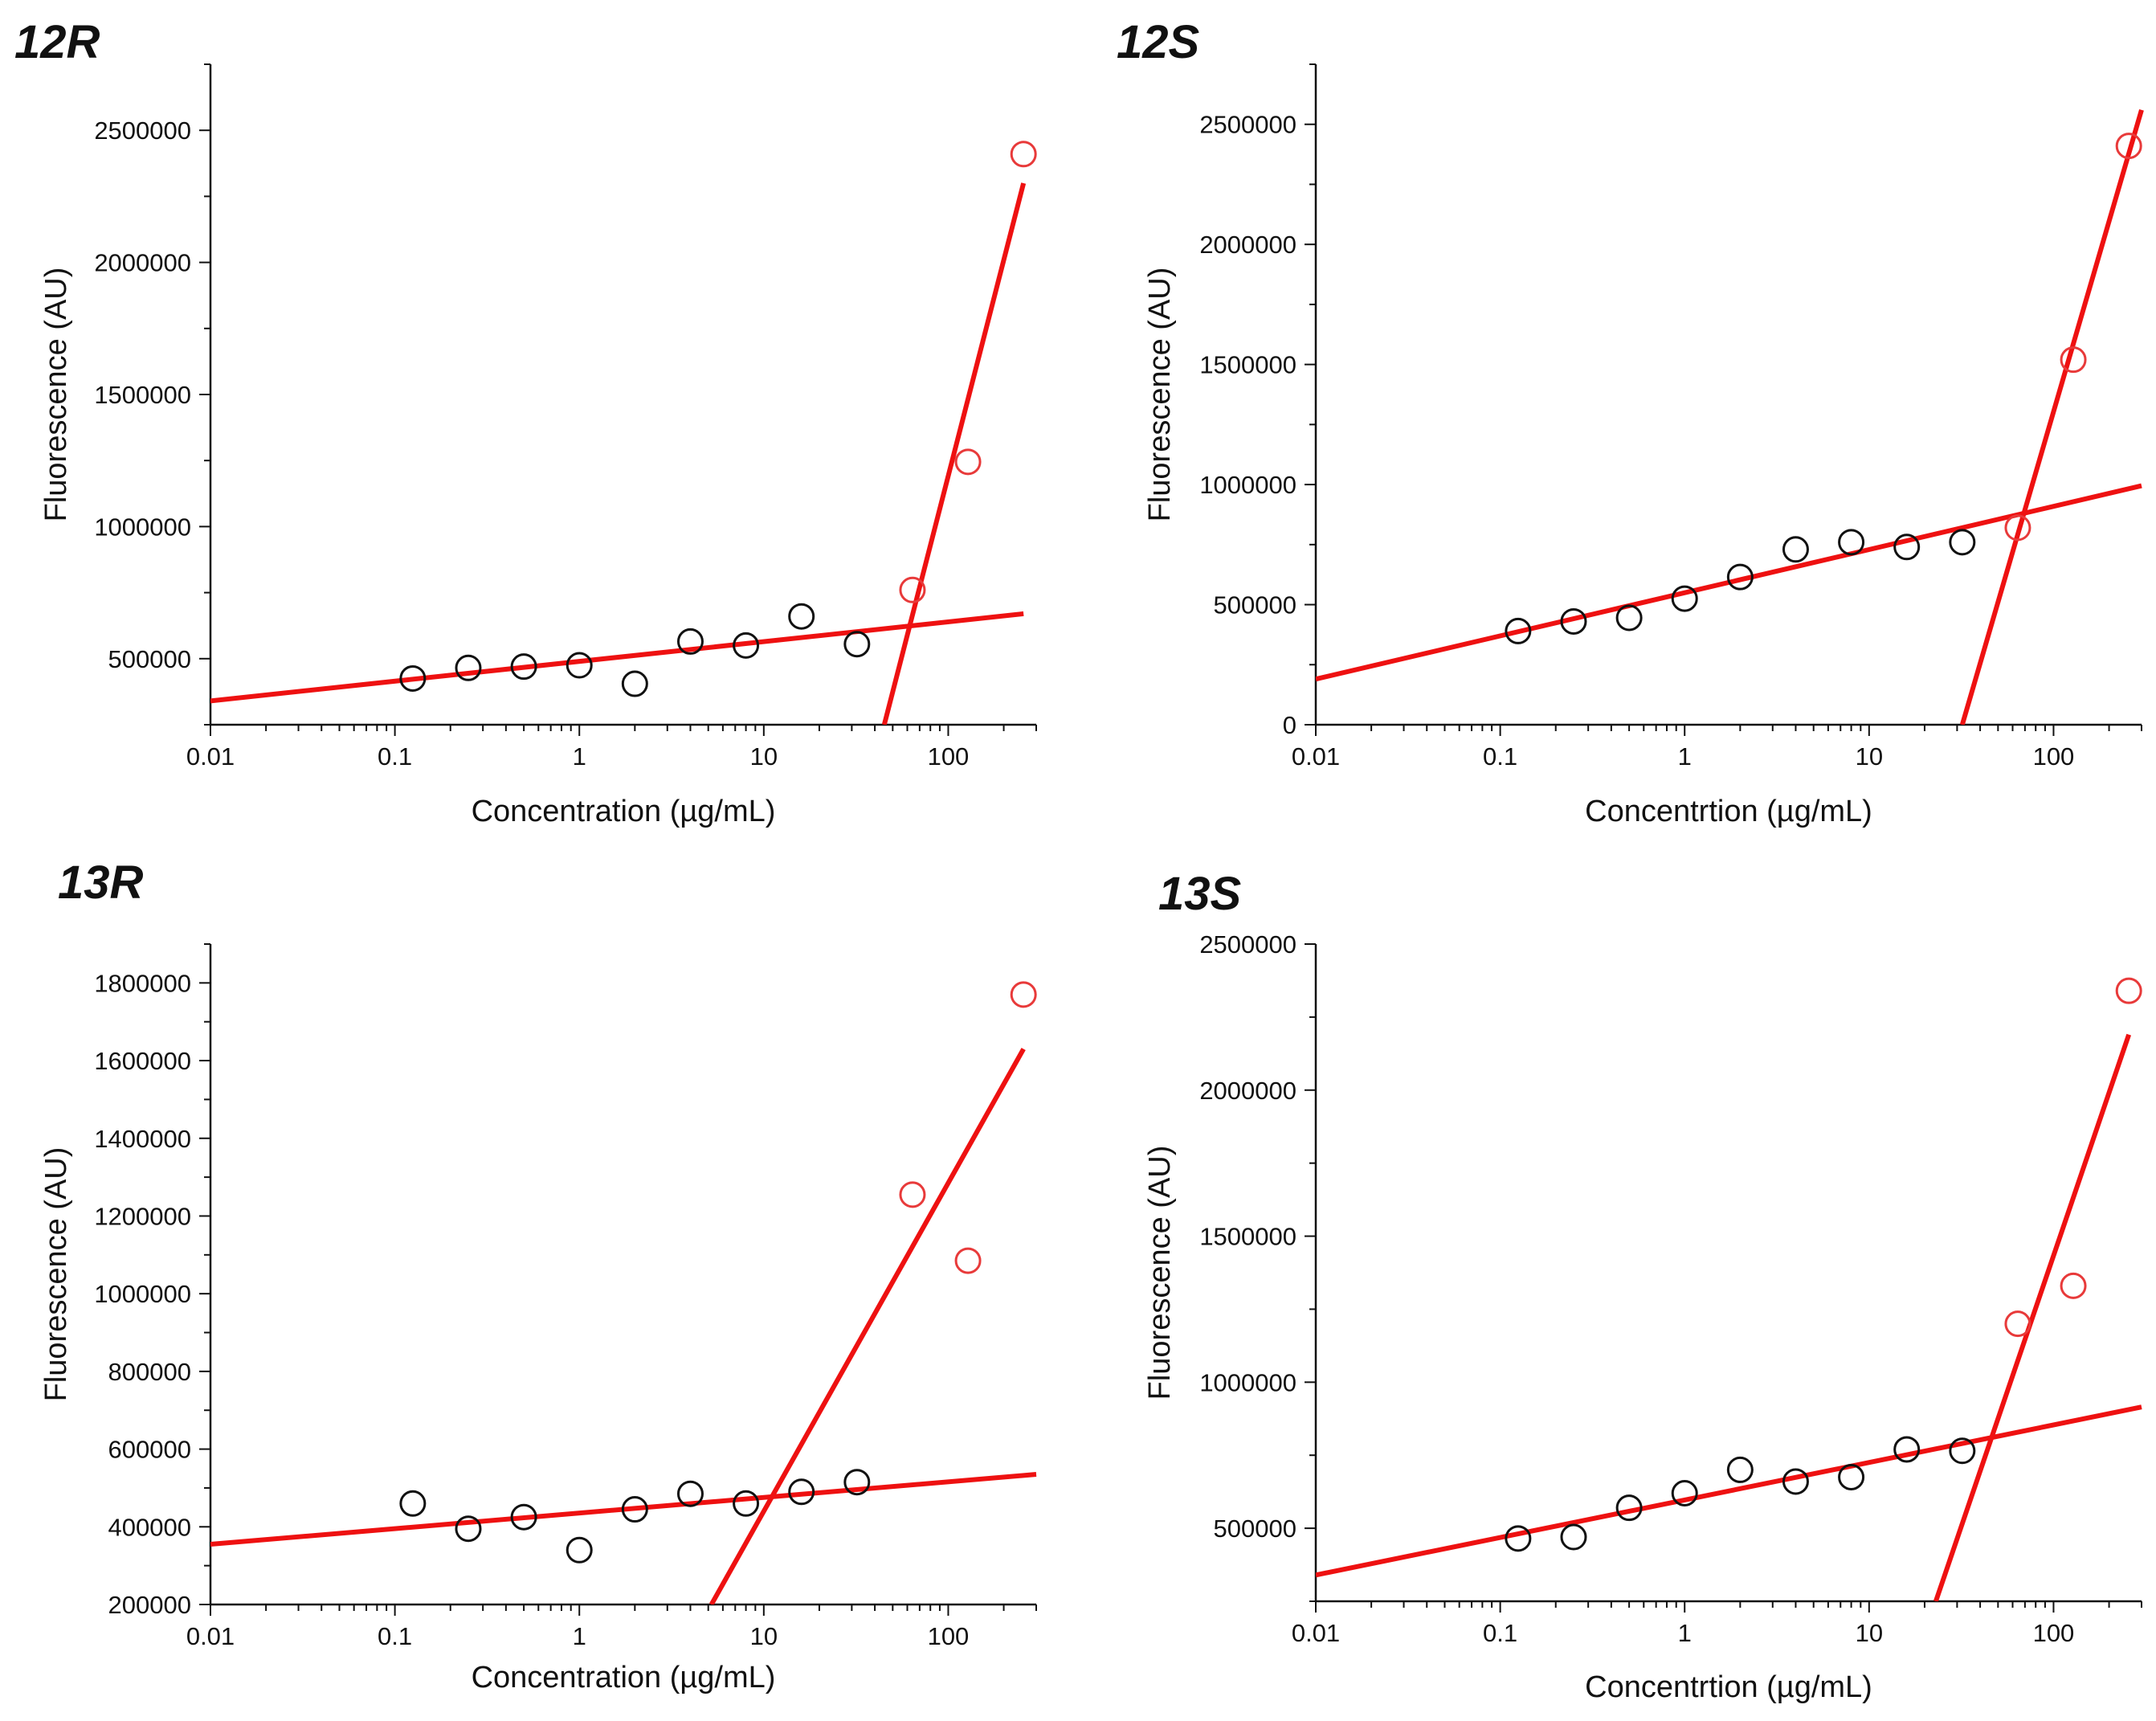 The height and width of the screenshot is (1721, 2156). Describe the element at coordinates (1160, 1273) in the screenshot. I see `y-axis-title-13S: Fluorescence (AU)` at that location.